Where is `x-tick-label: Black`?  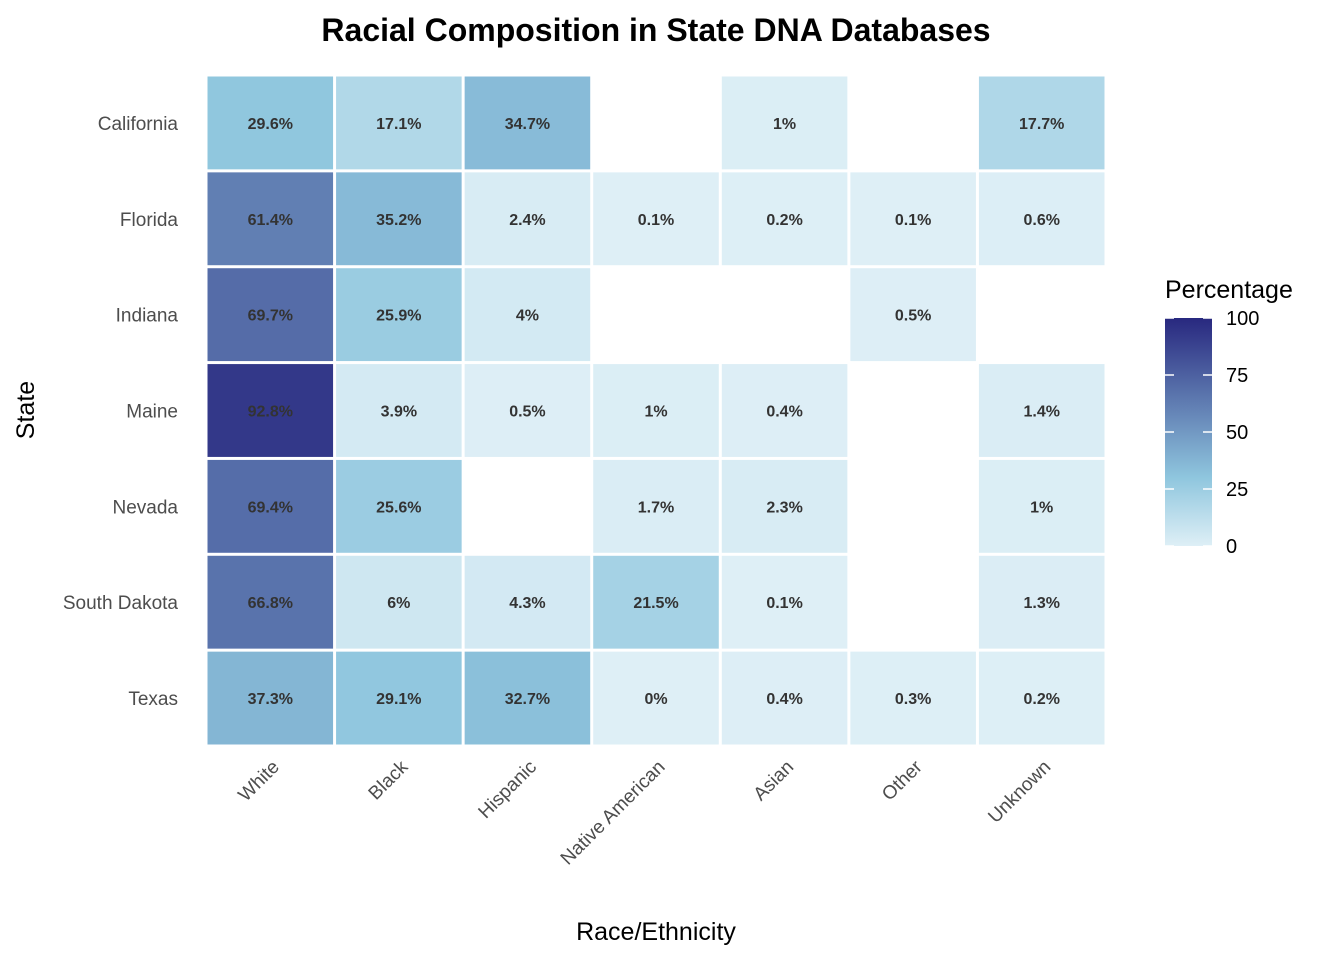 x-tick-label: Black is located at coordinates (389, 780).